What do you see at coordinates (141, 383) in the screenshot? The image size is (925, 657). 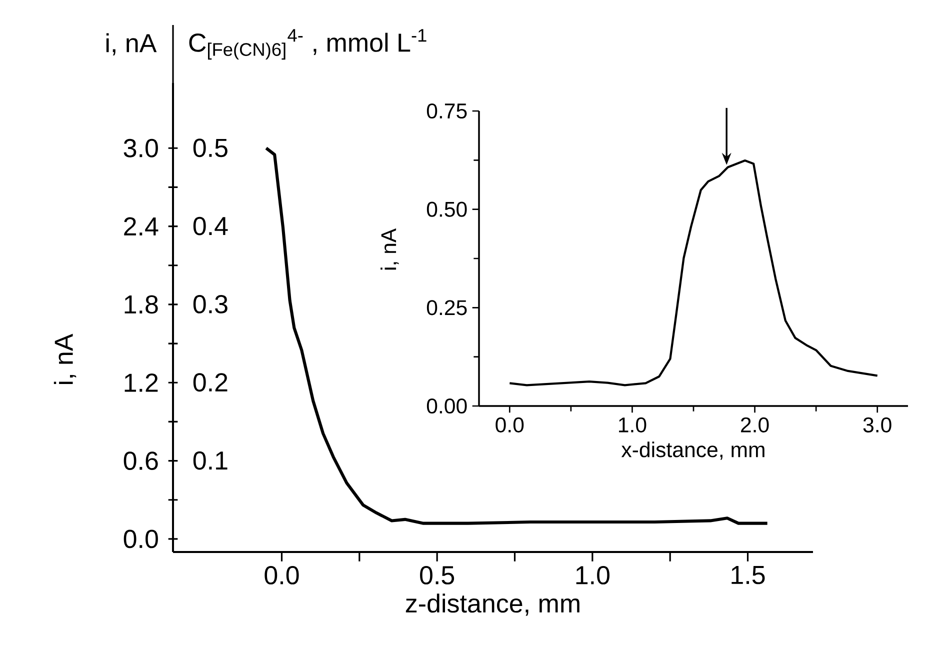 I see `y-tick-label: 1.2` at bounding box center [141, 383].